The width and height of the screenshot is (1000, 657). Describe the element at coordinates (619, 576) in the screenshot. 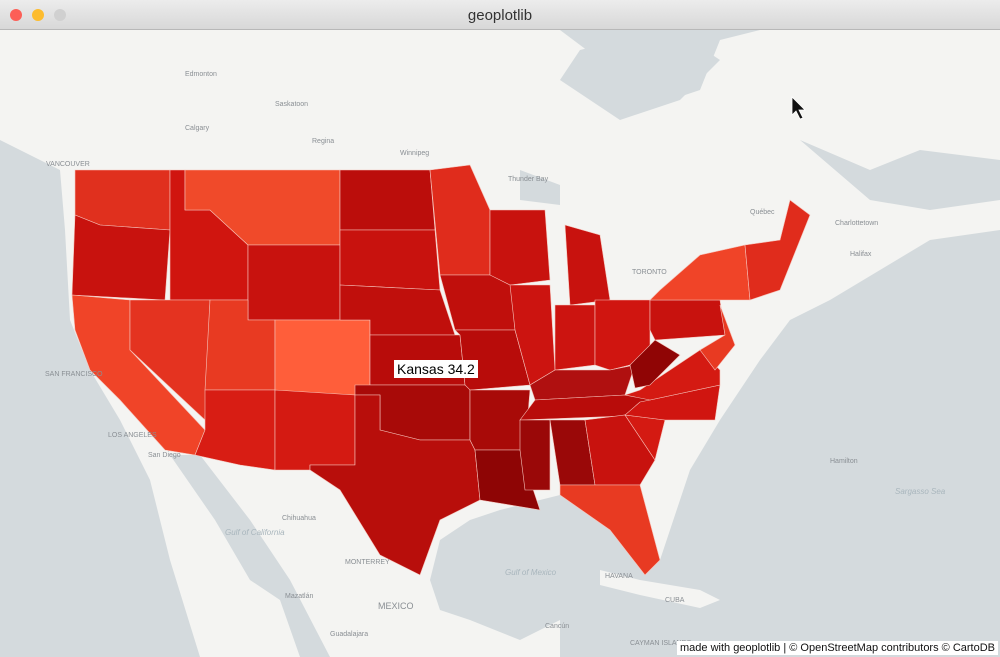

I see `place-label: HAVANA` at that location.